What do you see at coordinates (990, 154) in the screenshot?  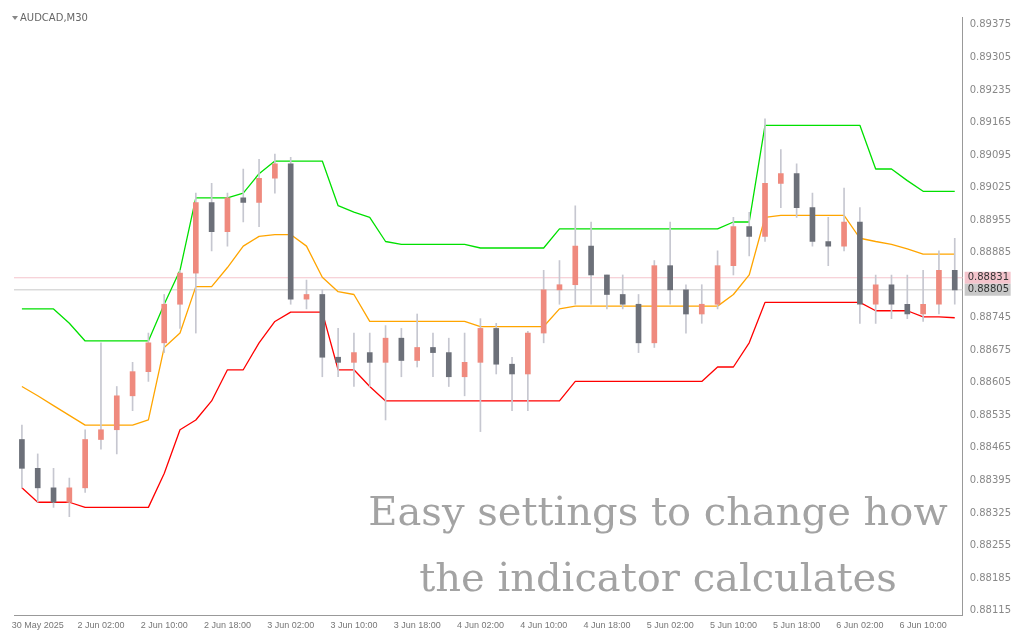 I see `y-tick-label: 0.89095` at bounding box center [990, 154].